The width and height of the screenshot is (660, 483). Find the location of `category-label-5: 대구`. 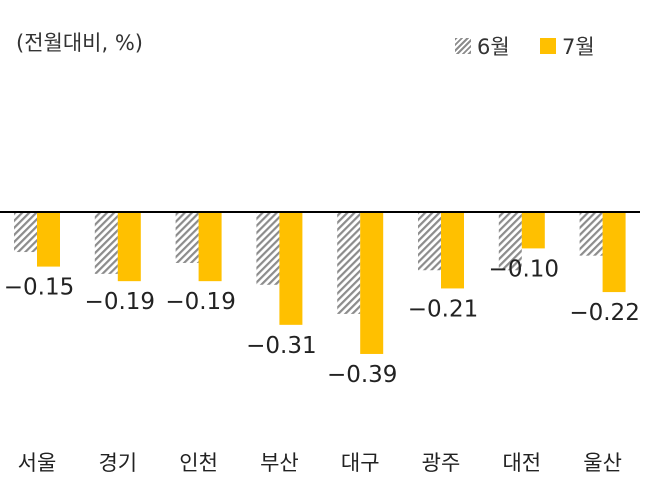

category-label-5: 대구 is located at coordinates (360, 463).